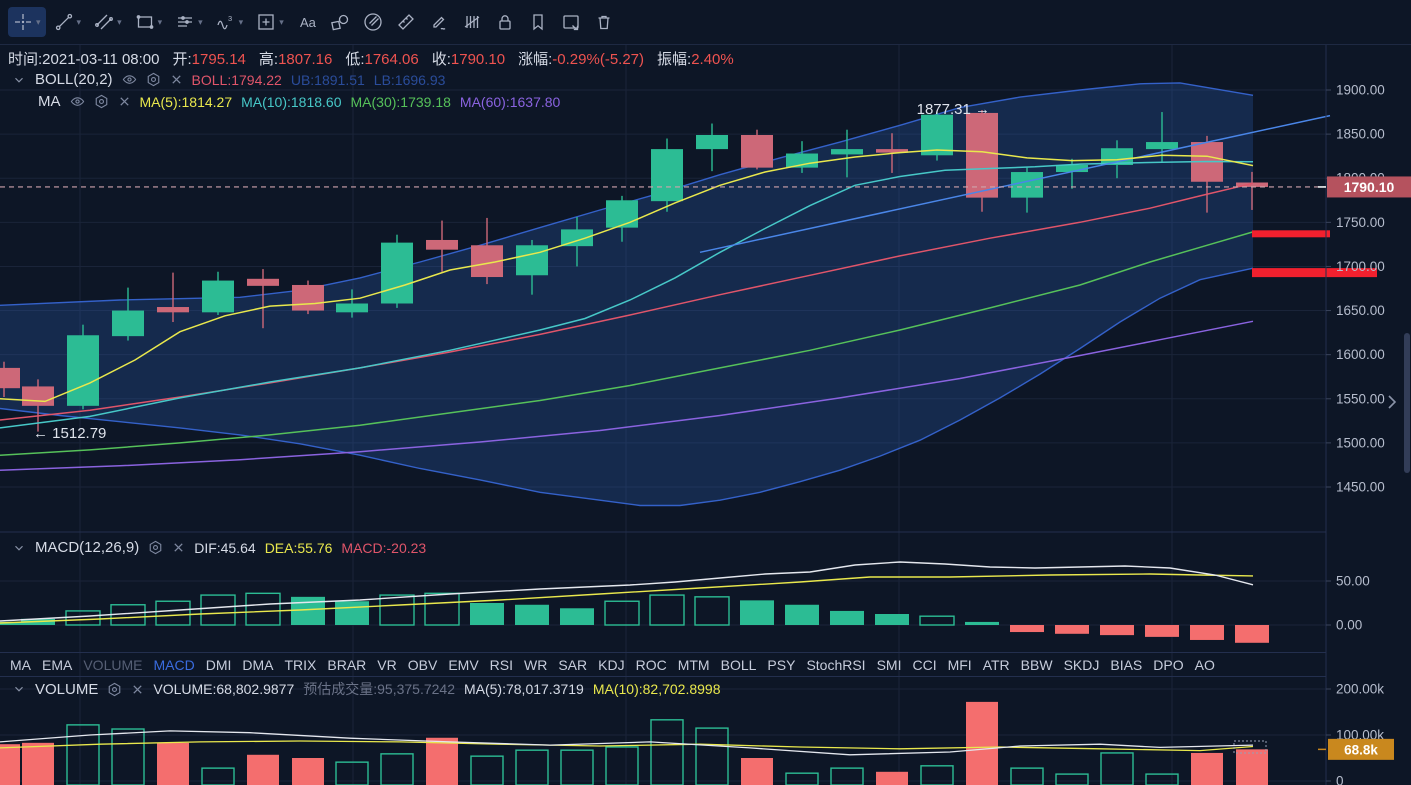 The height and width of the screenshot is (785, 1411). What do you see at coordinates (20, 664) in the screenshot?
I see `tab-ma: MA` at bounding box center [20, 664].